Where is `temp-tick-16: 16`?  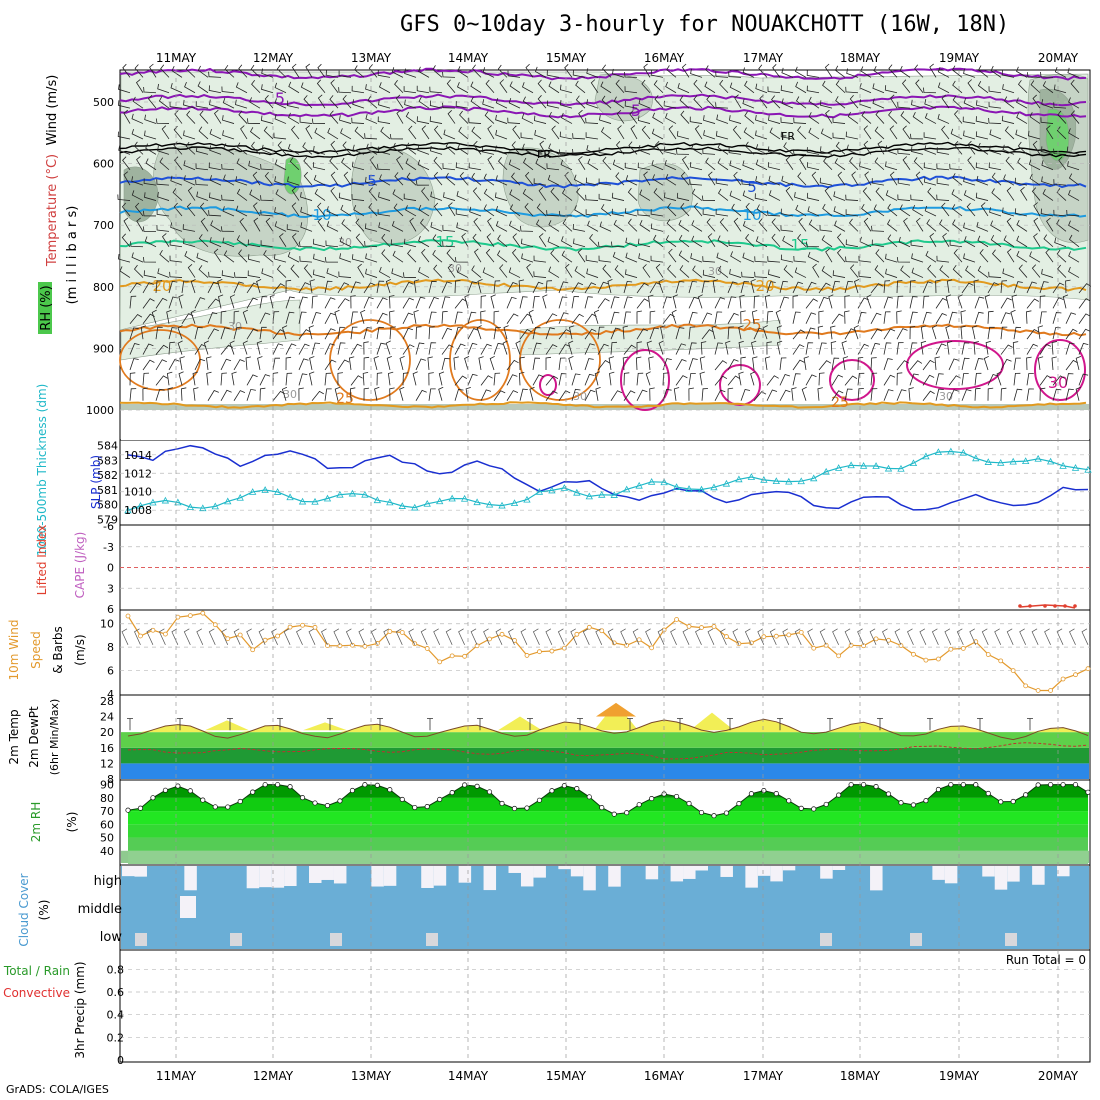
temp-tick-16: 16 is located at coordinates (107, 748).